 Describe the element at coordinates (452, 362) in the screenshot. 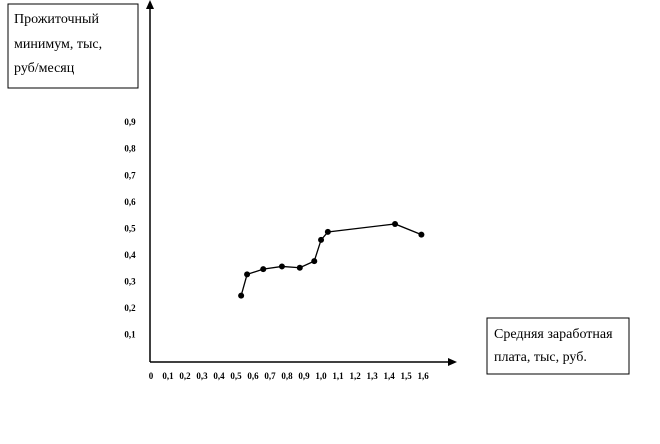

I see `x-axis-arrow` at that location.